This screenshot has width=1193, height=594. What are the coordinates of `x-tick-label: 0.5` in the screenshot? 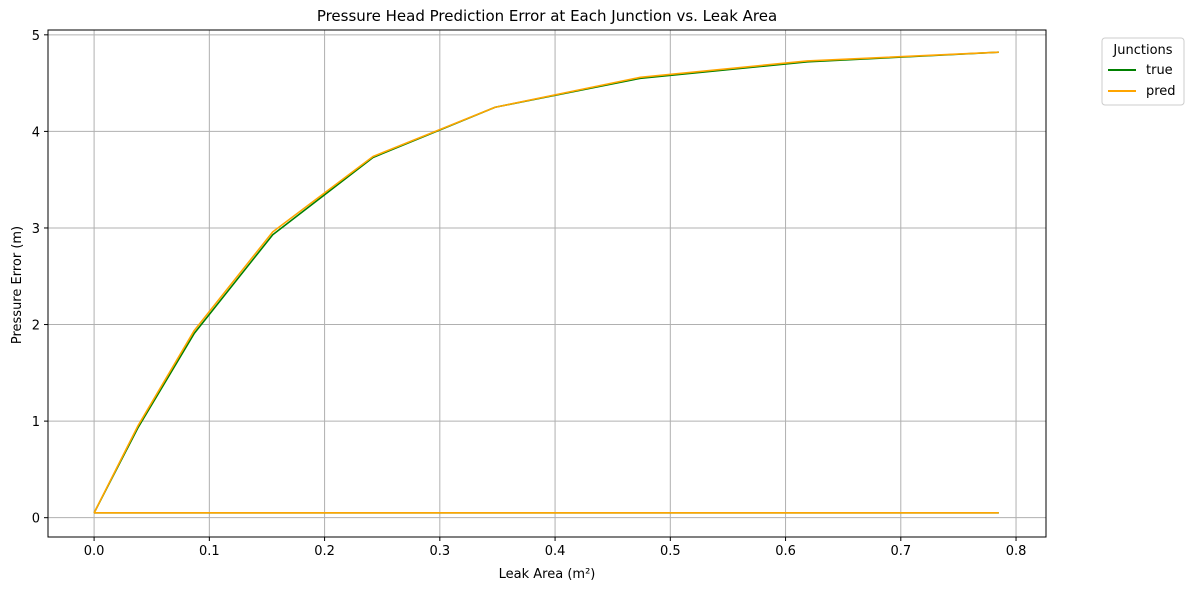 It's located at (670, 551).